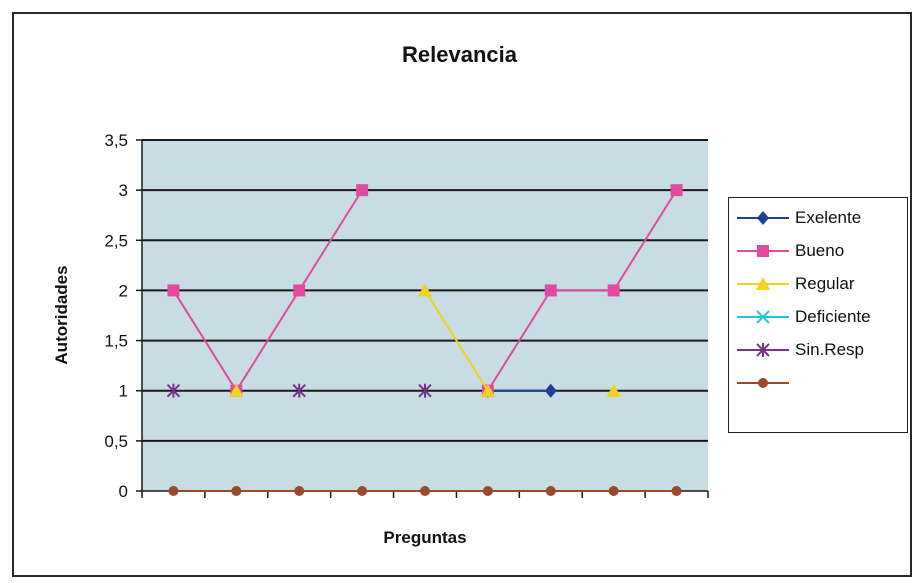 The image size is (919, 583). I want to click on series-line-regular, so click(456, 340).